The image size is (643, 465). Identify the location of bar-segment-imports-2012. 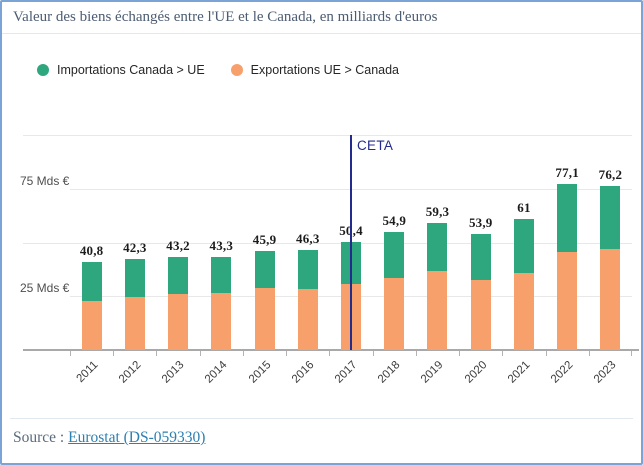
(134, 278).